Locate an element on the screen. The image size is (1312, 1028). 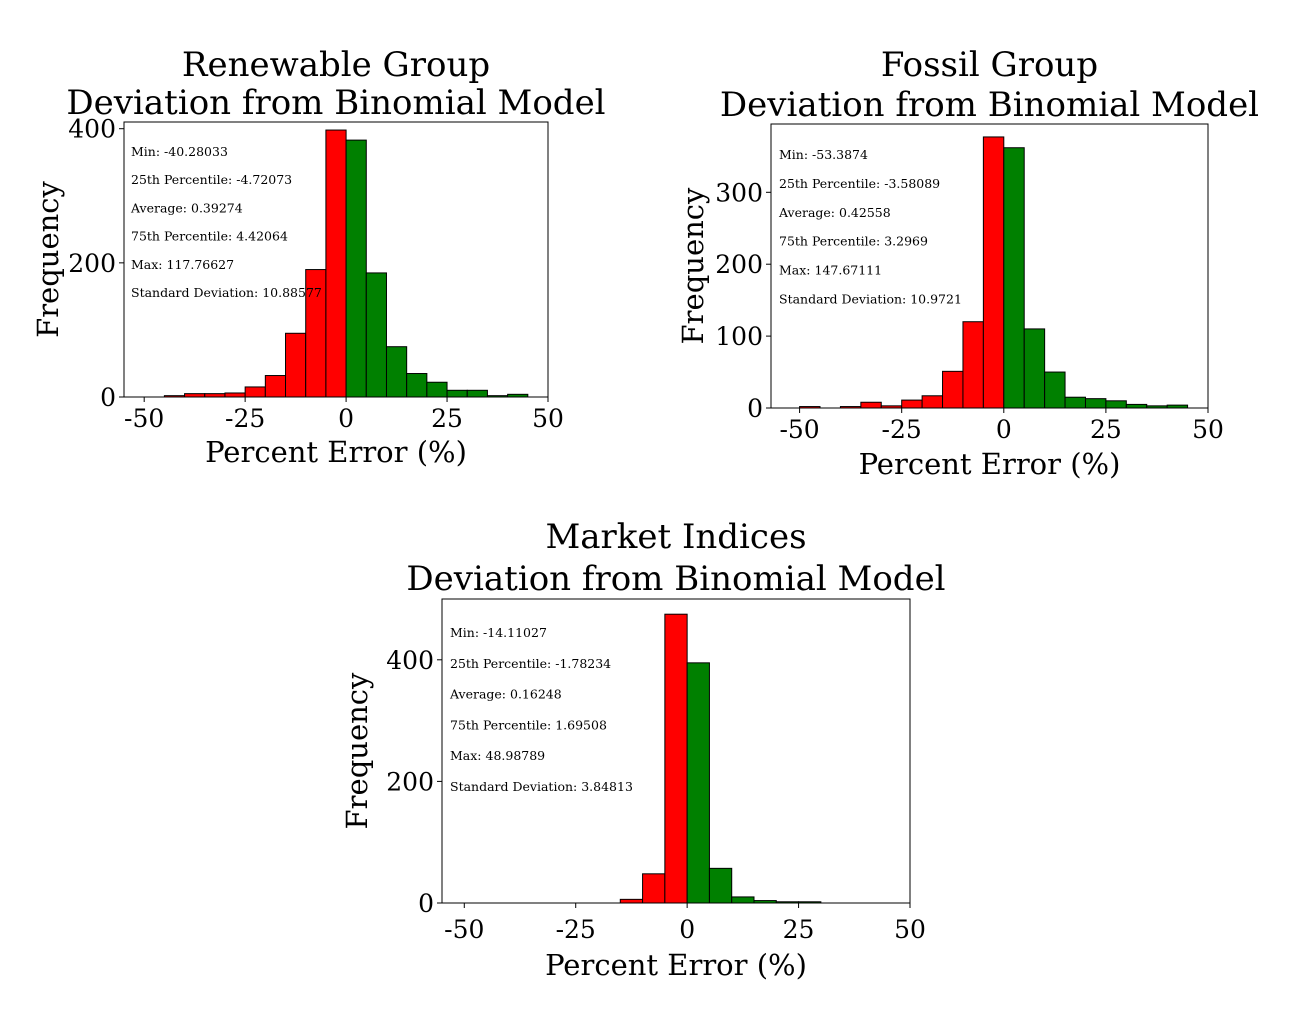
stat-annotation: 25th Percentile: -1.78234 is located at coordinates (530, 663).